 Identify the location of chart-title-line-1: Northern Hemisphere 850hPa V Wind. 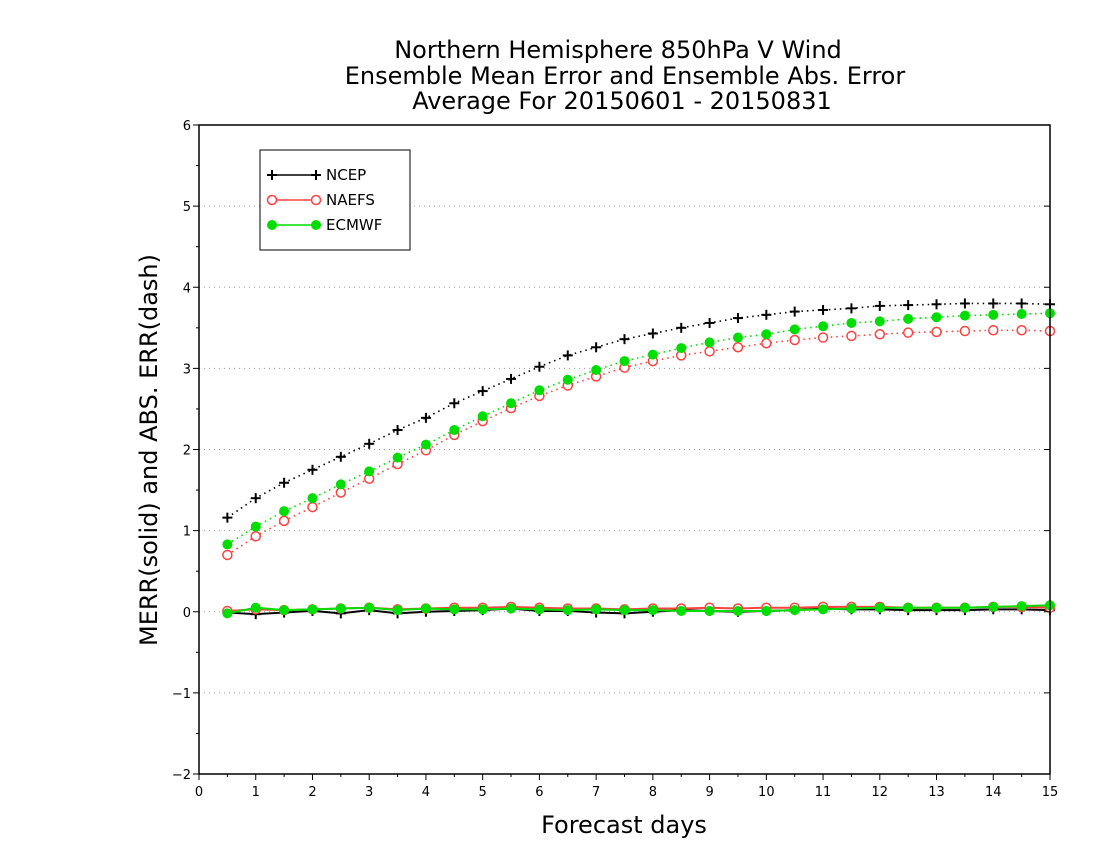
(618, 50).